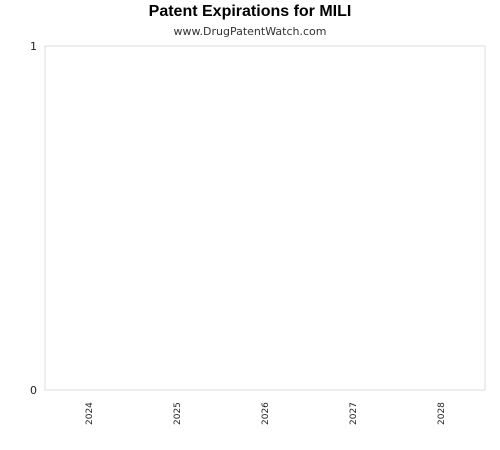  I want to click on x-tick-label: 2024, so click(90, 413).